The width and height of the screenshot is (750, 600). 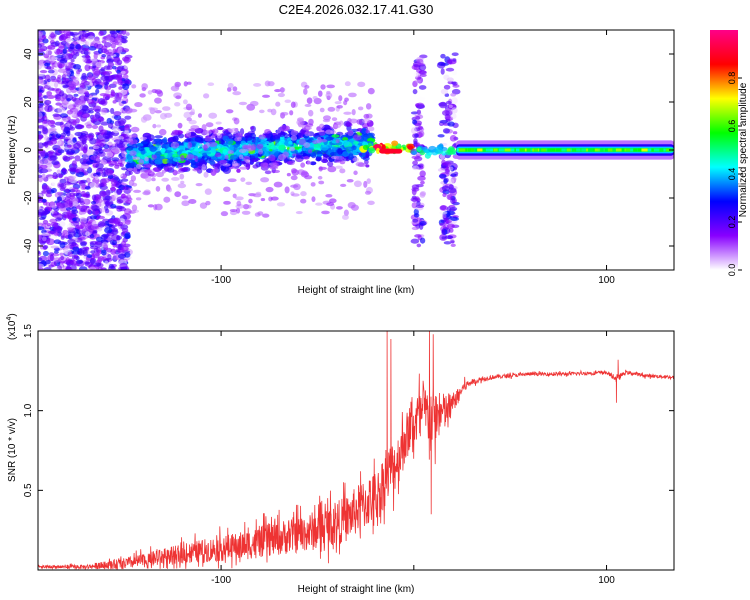 What do you see at coordinates (12, 150) in the screenshot?
I see `spectrogram-y-label: Frequency (Hz)` at bounding box center [12, 150].